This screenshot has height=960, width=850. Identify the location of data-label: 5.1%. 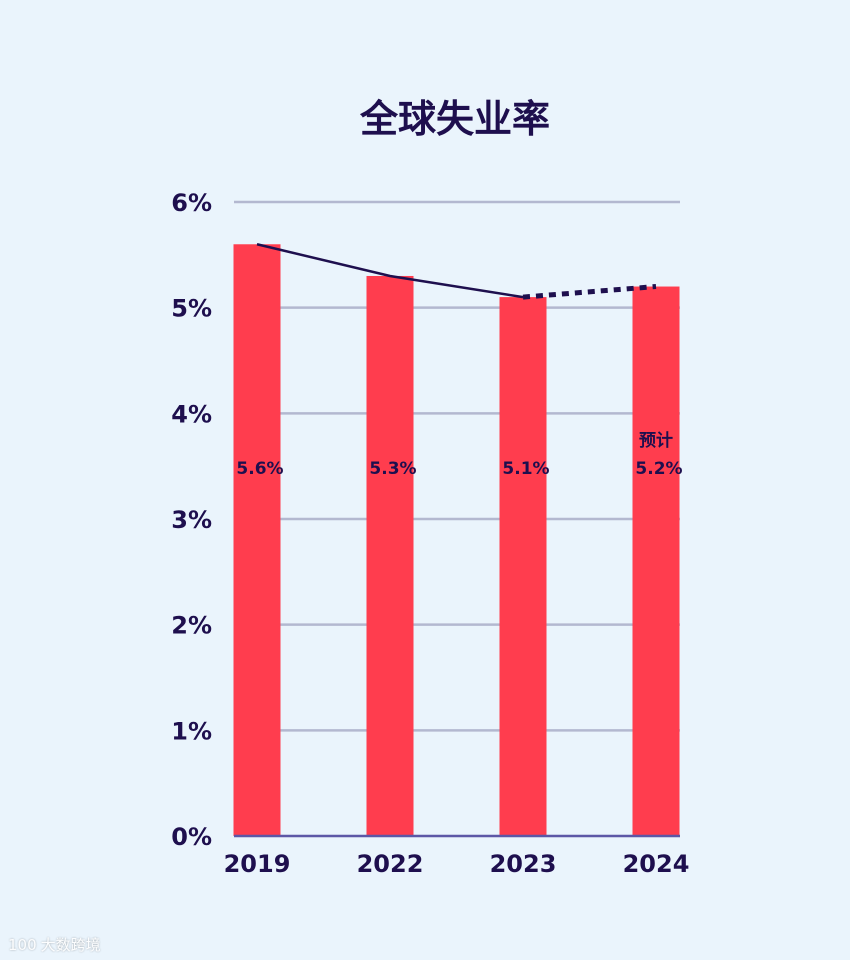
(525, 469).